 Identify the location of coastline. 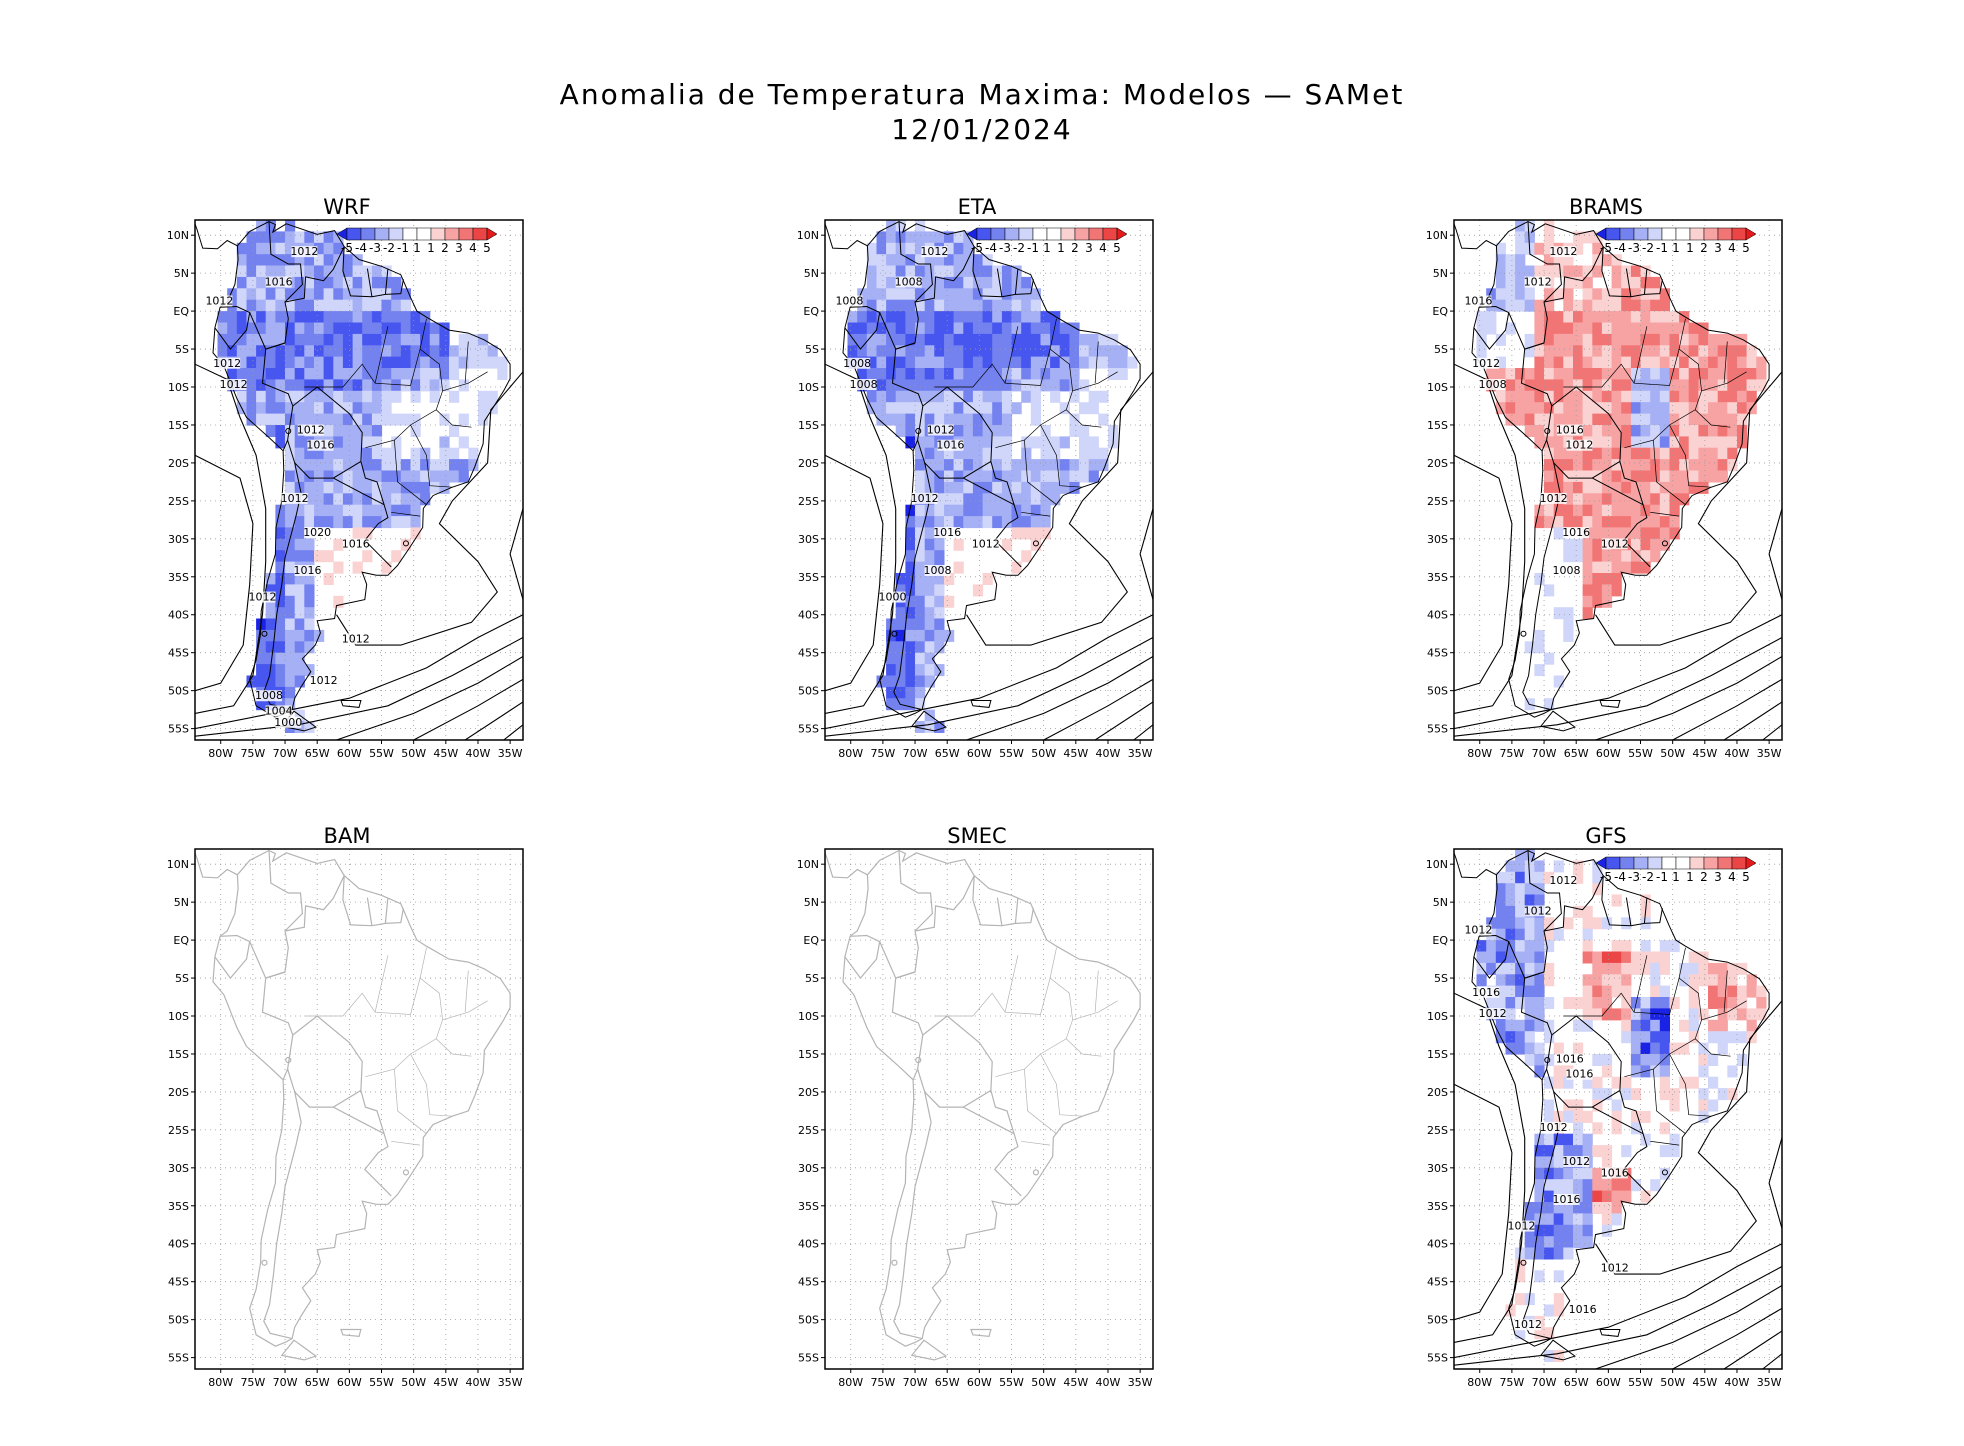
(1612, 1105).